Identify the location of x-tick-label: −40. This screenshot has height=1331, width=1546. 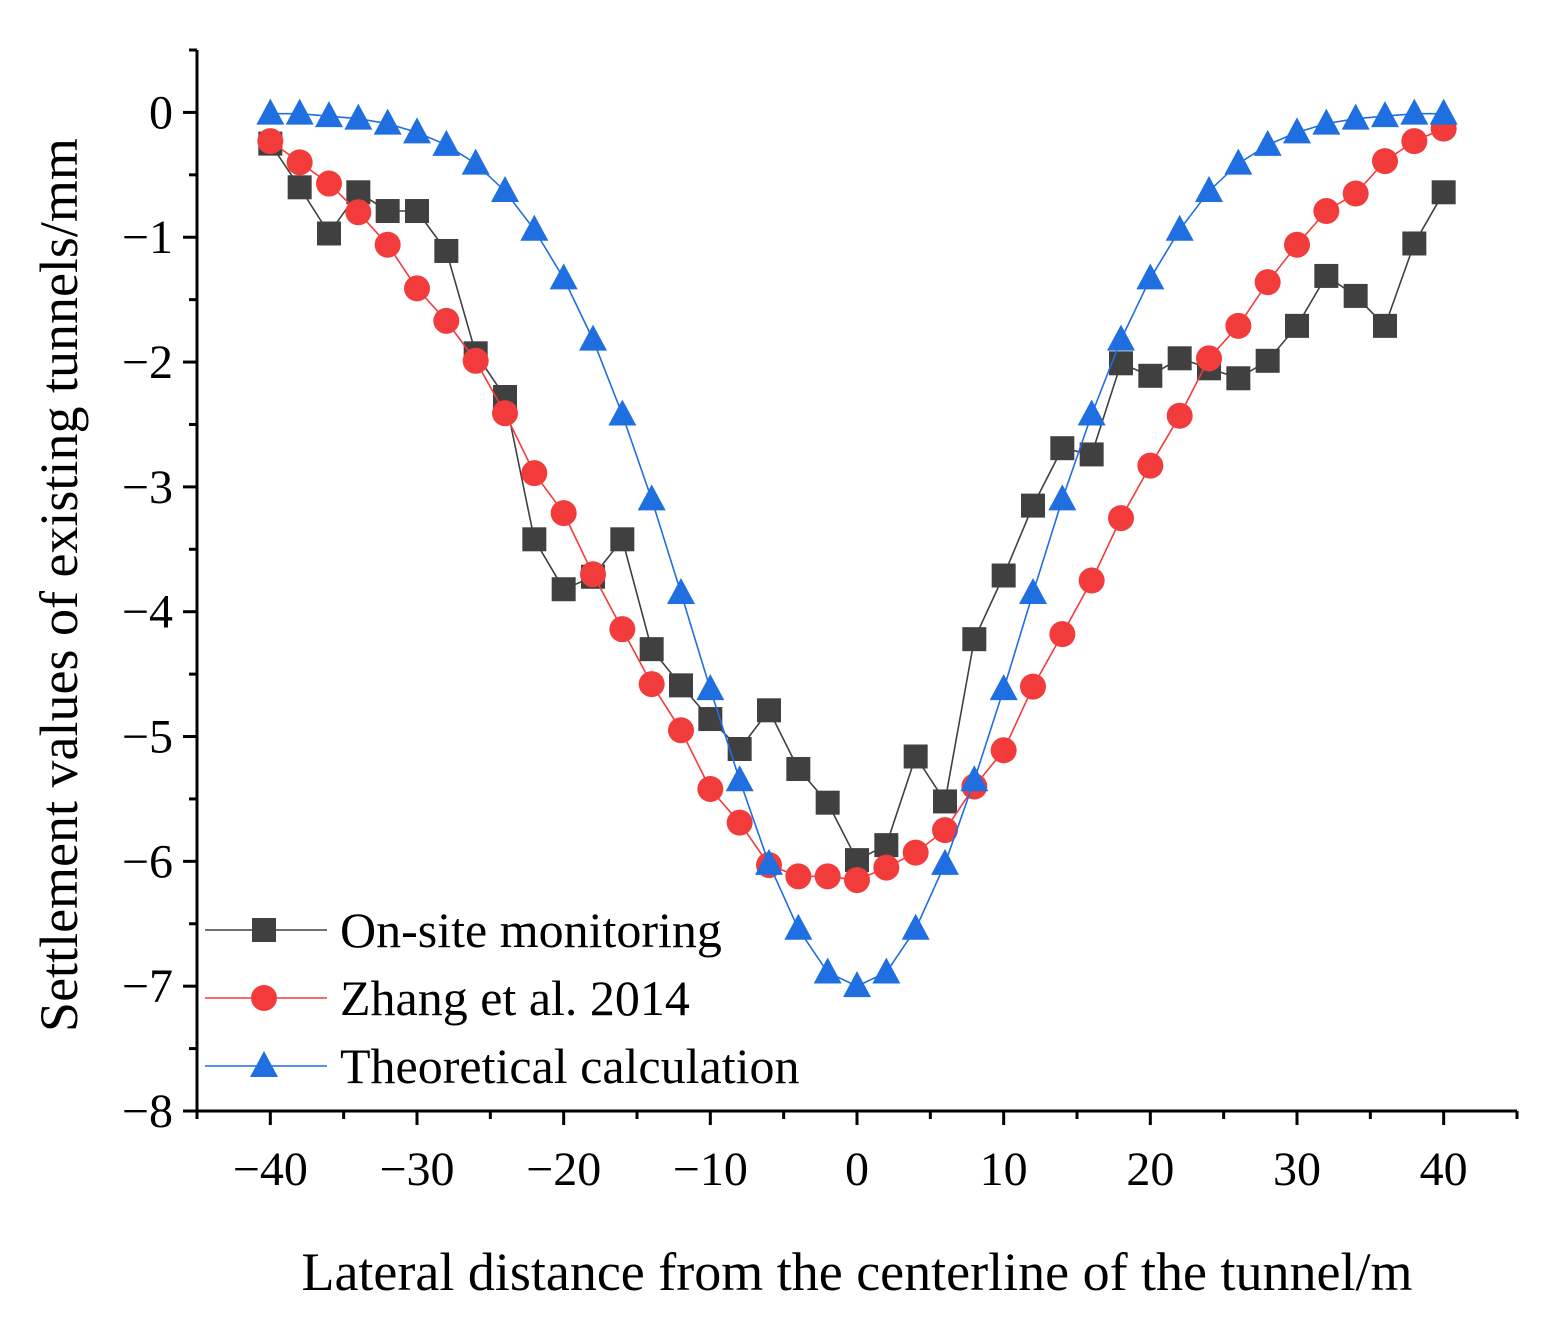
(270, 1169).